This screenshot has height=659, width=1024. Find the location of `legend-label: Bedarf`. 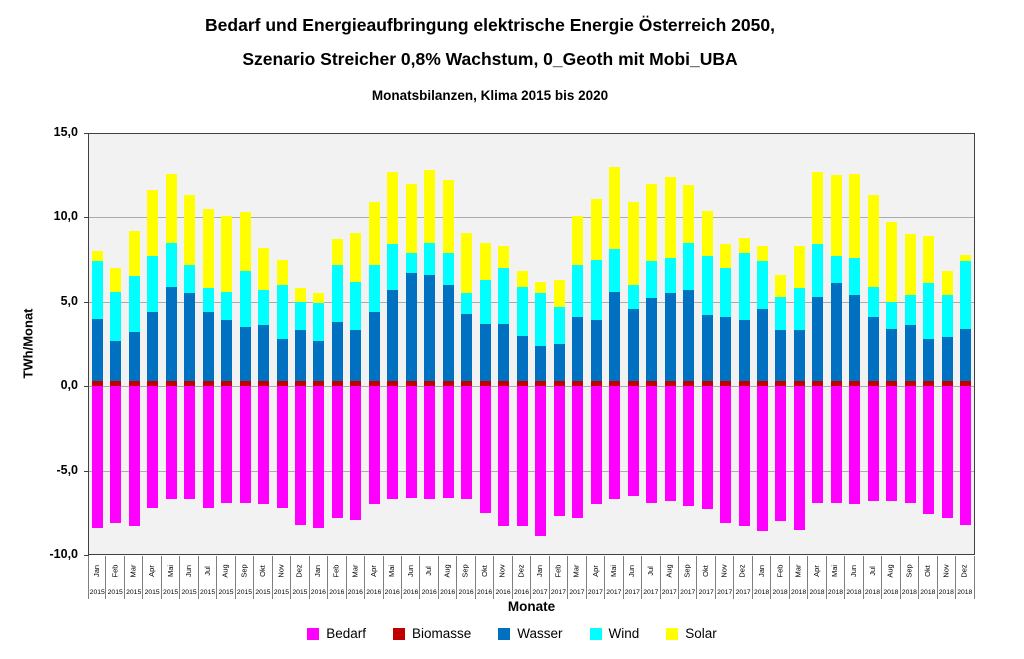

legend-label: Bedarf is located at coordinates (346, 633).